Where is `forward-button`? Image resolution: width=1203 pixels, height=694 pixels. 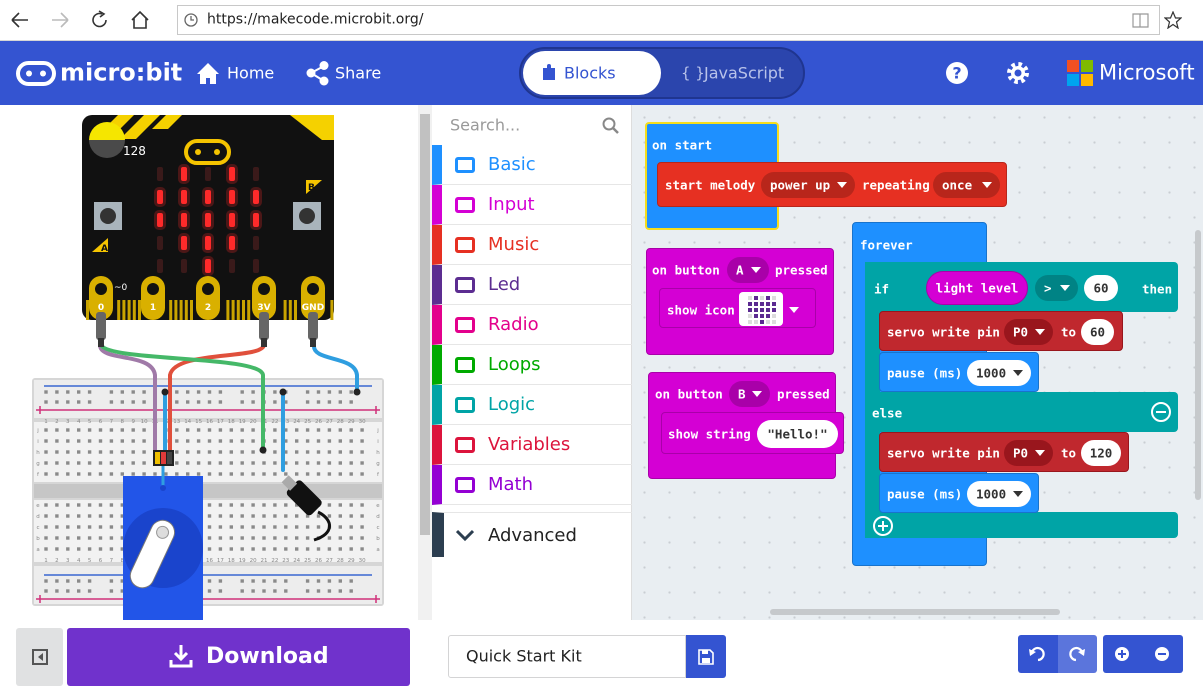 forward-button is located at coordinates (60, 20).